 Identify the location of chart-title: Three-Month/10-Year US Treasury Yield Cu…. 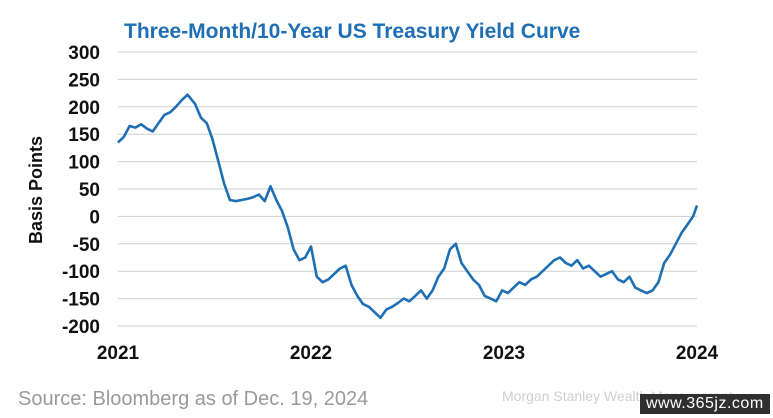
(352, 31).